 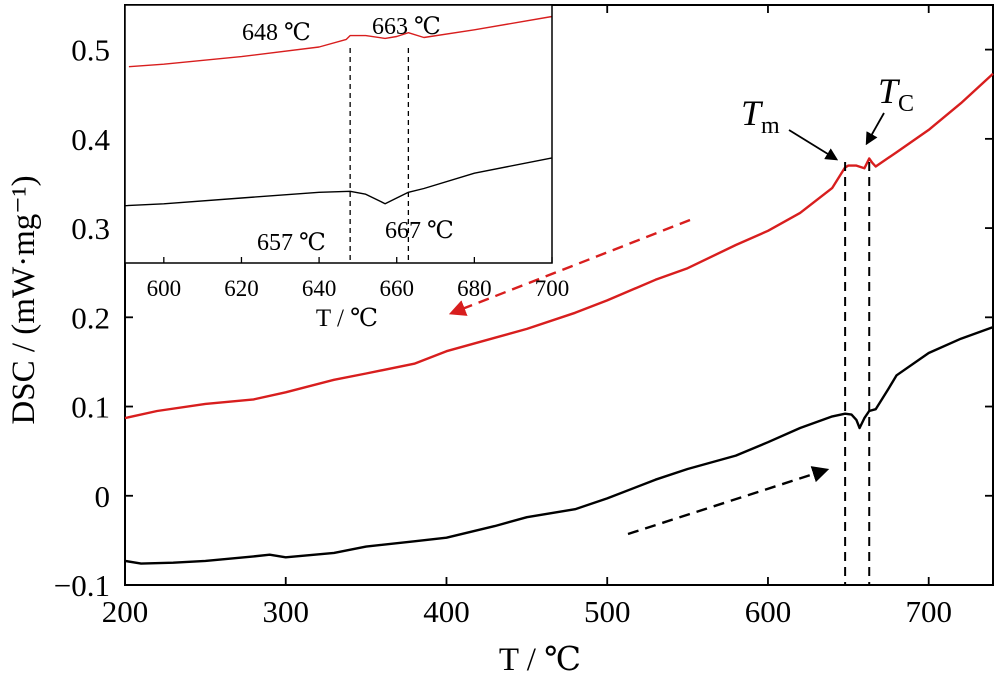 What do you see at coordinates (276, 33) in the screenshot?
I see `inset-annotation-648: 648 ℃` at bounding box center [276, 33].